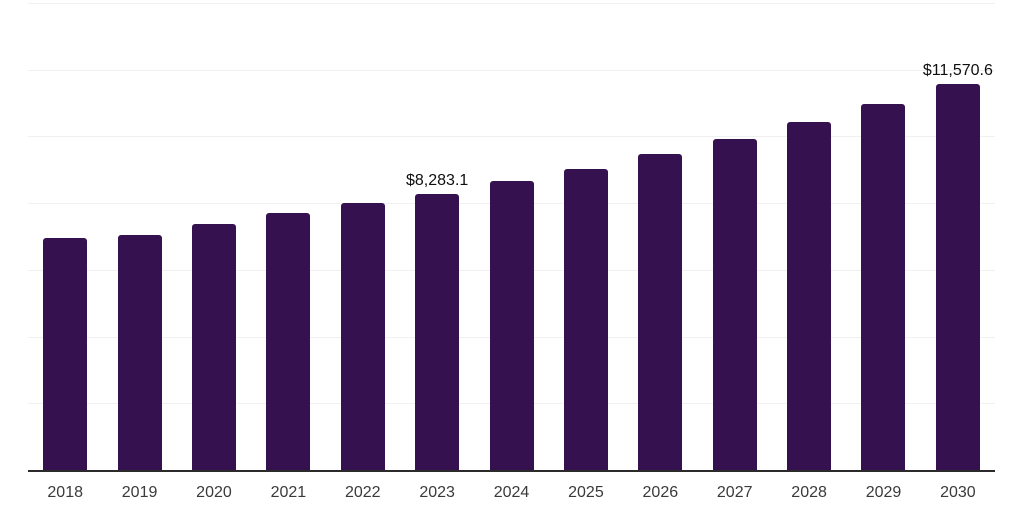  Describe the element at coordinates (214, 492) in the screenshot. I see `x-tick-label-2020: 2020` at that location.